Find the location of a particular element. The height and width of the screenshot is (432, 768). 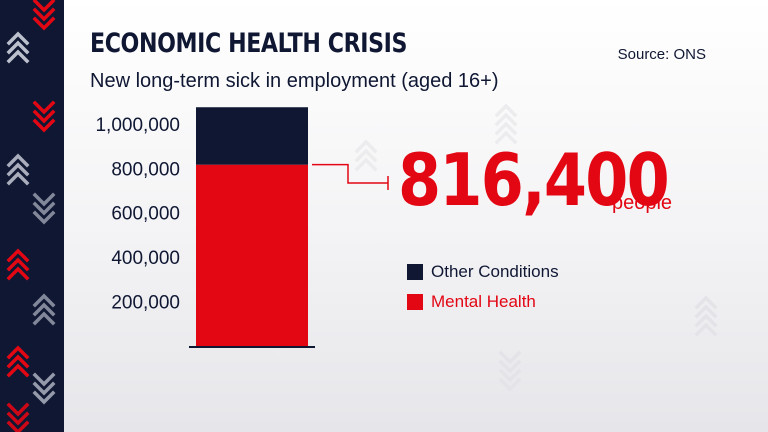

y-tick-label: 200,000 is located at coordinates (145, 303).